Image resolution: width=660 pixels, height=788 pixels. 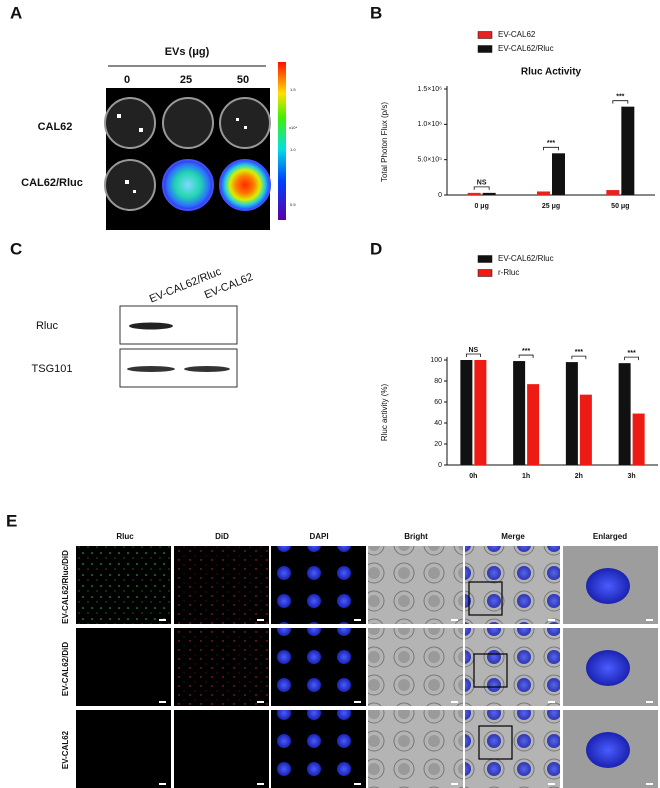 I want to click on row-label: EV-CAL62/Rluc/DiD, so click(x=65, y=587).